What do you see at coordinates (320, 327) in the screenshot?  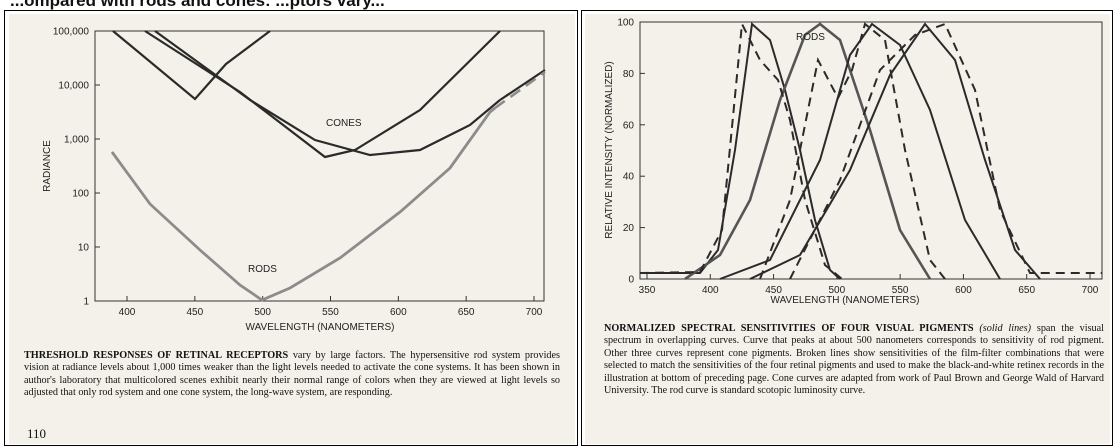 I see `left-x-axis-label: WAVELENGTH (NANOMETERS)` at bounding box center [320, 327].